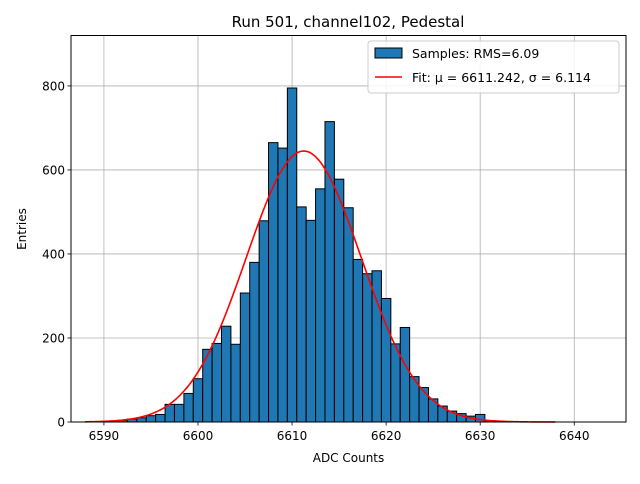 The image size is (640, 484). I want to click on y-tick-label: 200, so click(53, 338).